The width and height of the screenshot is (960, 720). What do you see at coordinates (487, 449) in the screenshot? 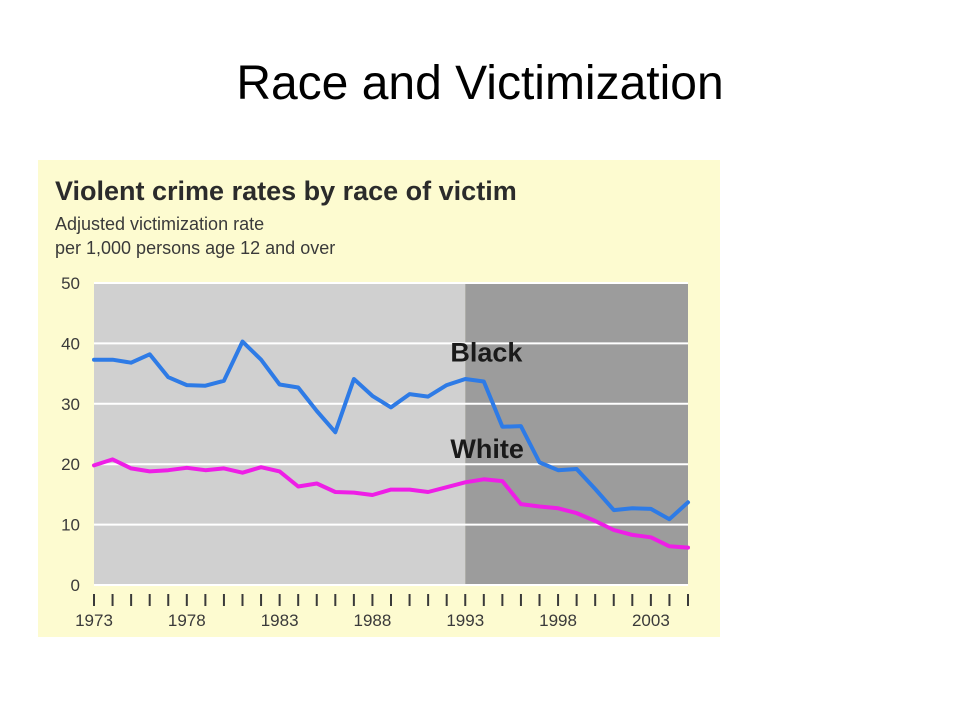
I see `series-label-white: White` at bounding box center [487, 449].